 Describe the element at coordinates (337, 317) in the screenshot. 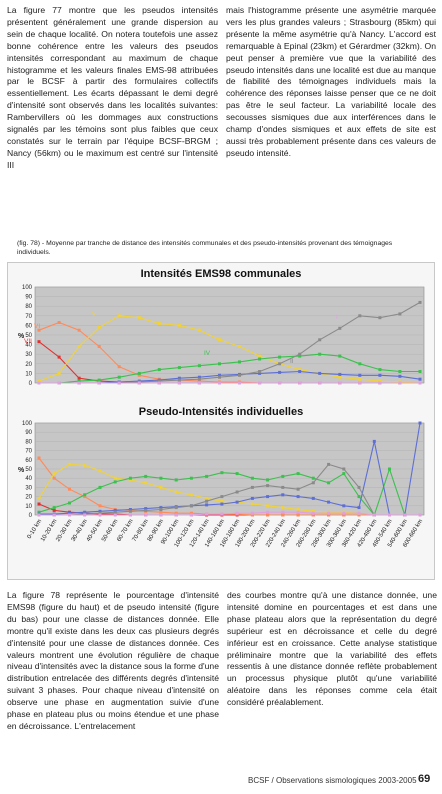

I see `series-annotation-I: I` at that location.